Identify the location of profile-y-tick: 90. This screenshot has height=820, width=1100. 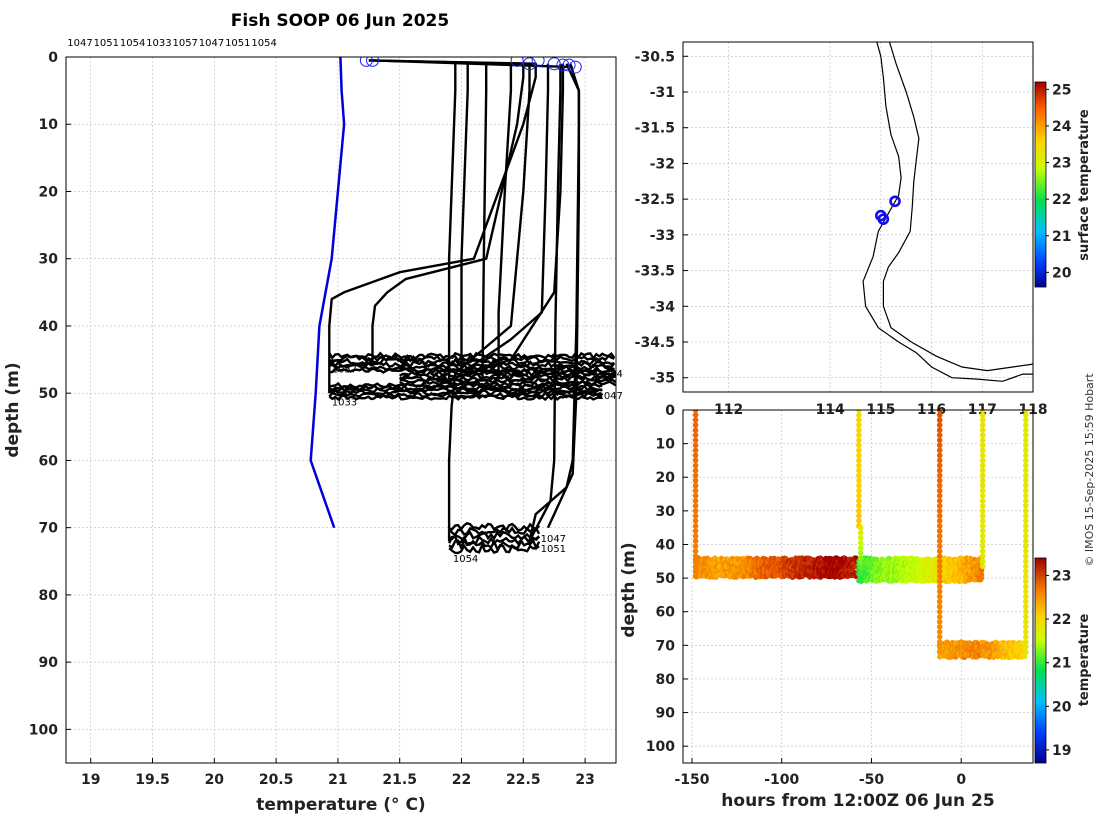
(49, 663).